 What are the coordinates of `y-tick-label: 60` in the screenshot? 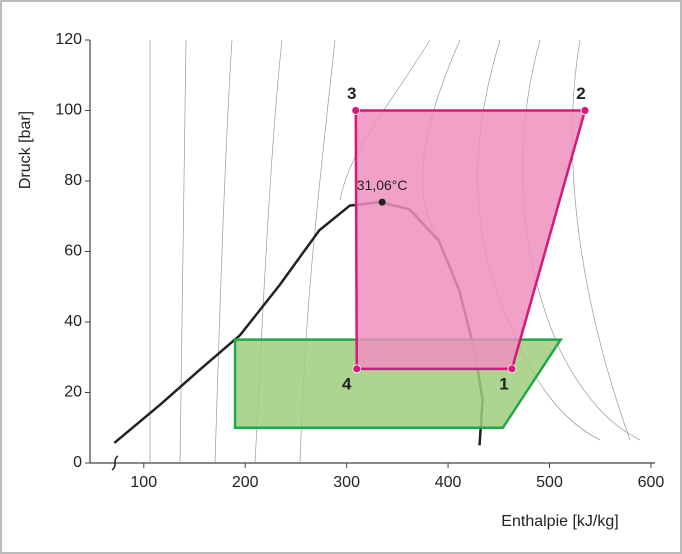 It's located at (73, 251).